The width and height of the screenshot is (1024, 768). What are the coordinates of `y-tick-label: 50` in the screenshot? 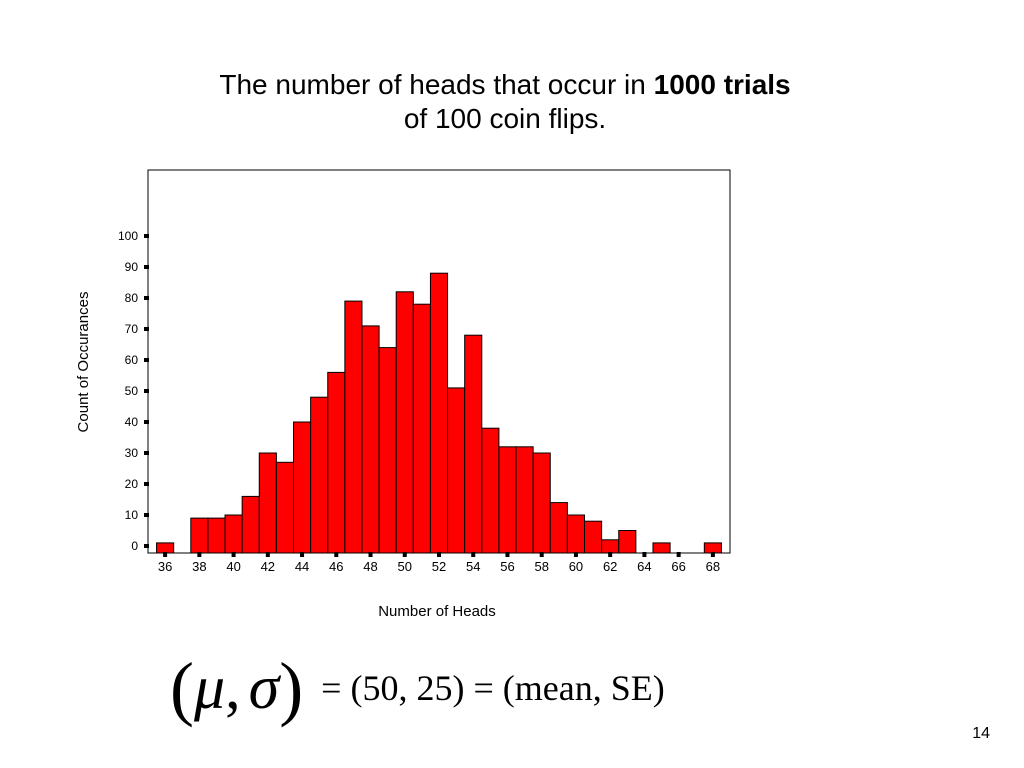 It's located at (132, 391).